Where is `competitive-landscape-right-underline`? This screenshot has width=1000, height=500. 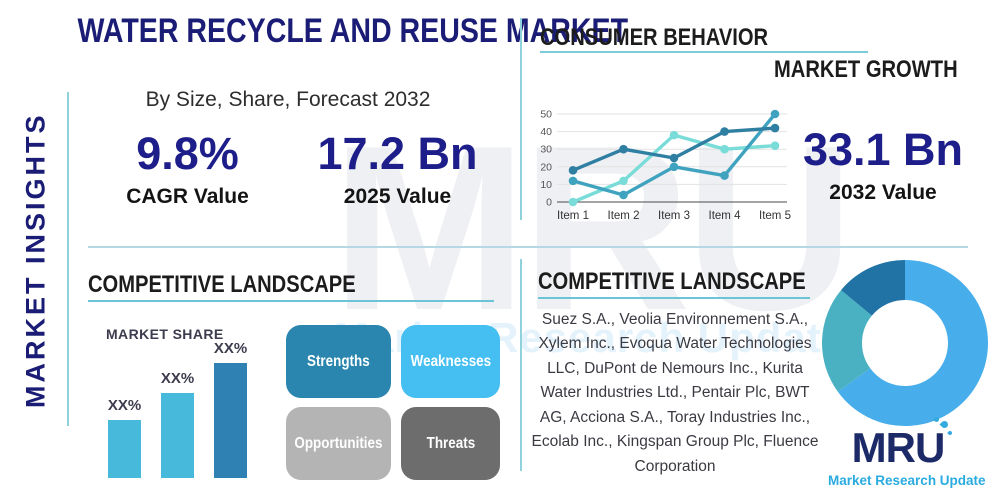
competitive-landscape-right-underline is located at coordinates (674, 298).